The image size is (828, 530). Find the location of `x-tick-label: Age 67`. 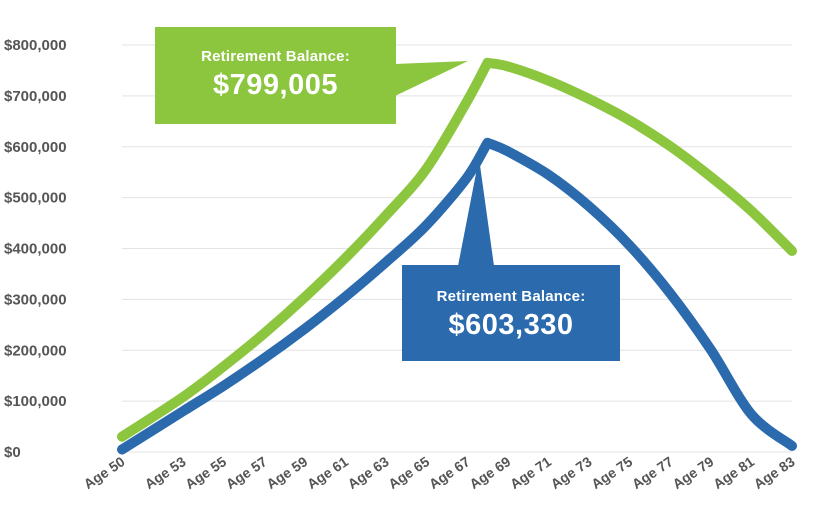

x-tick-label: Age 67 is located at coordinates (449, 472).